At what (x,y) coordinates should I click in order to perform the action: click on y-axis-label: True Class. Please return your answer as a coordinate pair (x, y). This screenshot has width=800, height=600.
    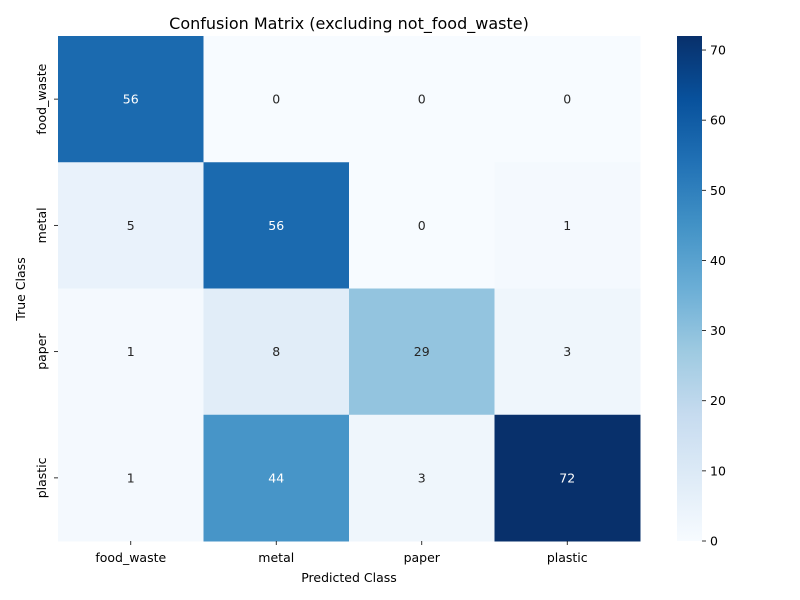
    Looking at the image, I should click on (20, 289).